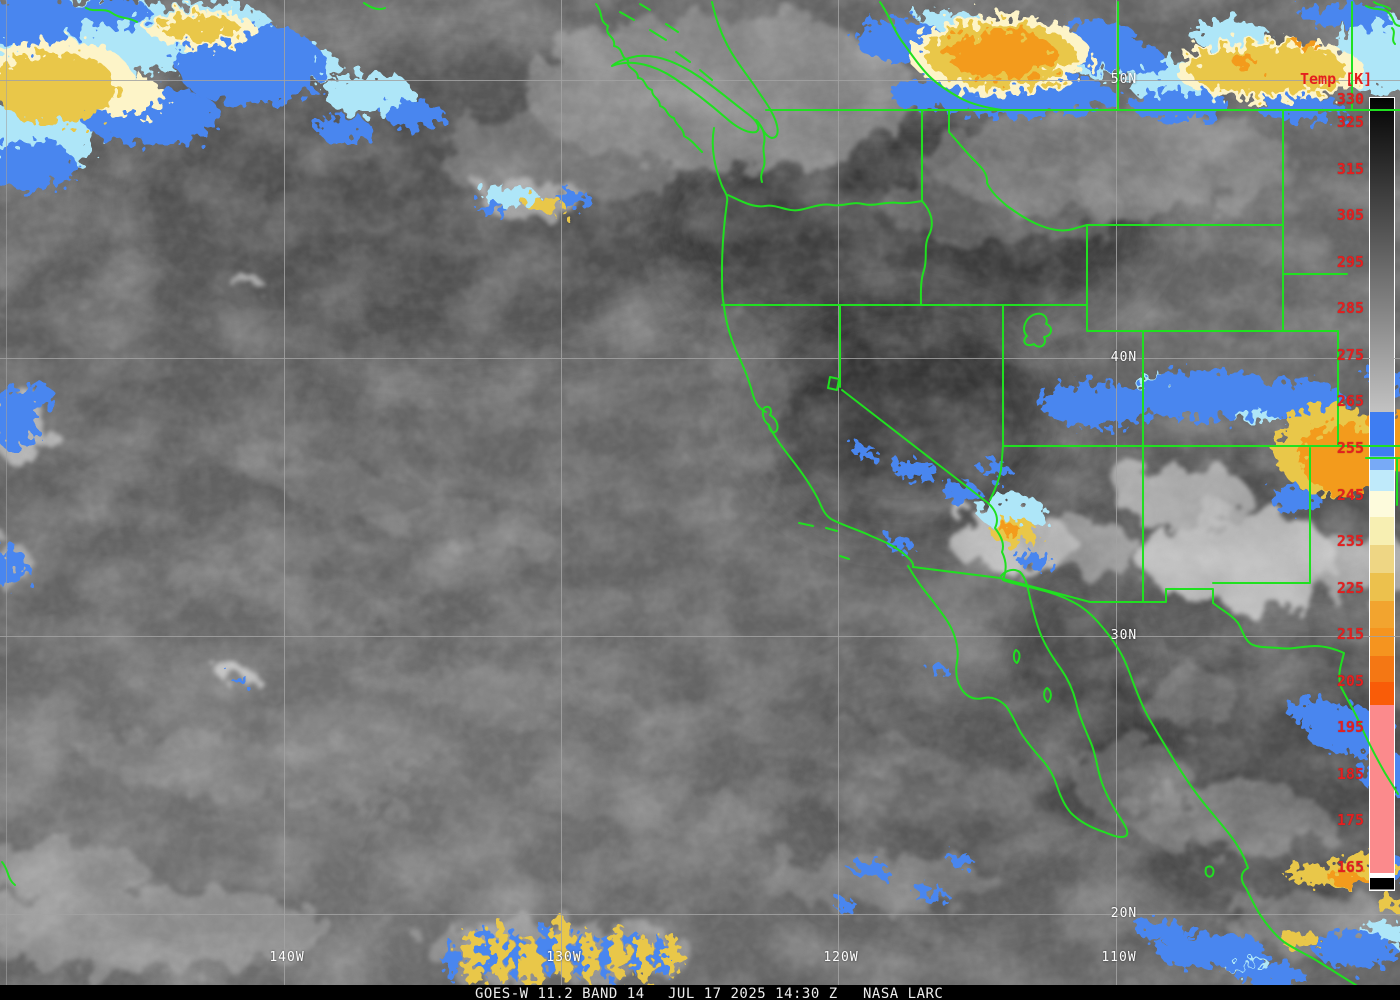  What do you see at coordinates (399, 77) in the screenshot?
I see `coastline-alaska-bc` at bounding box center [399, 77].